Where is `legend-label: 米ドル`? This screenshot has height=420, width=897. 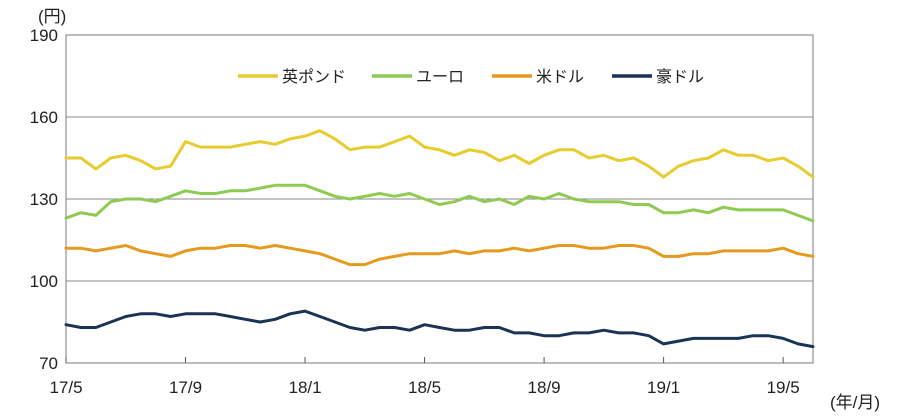 legend-label: 米ドル is located at coordinates (560, 76).